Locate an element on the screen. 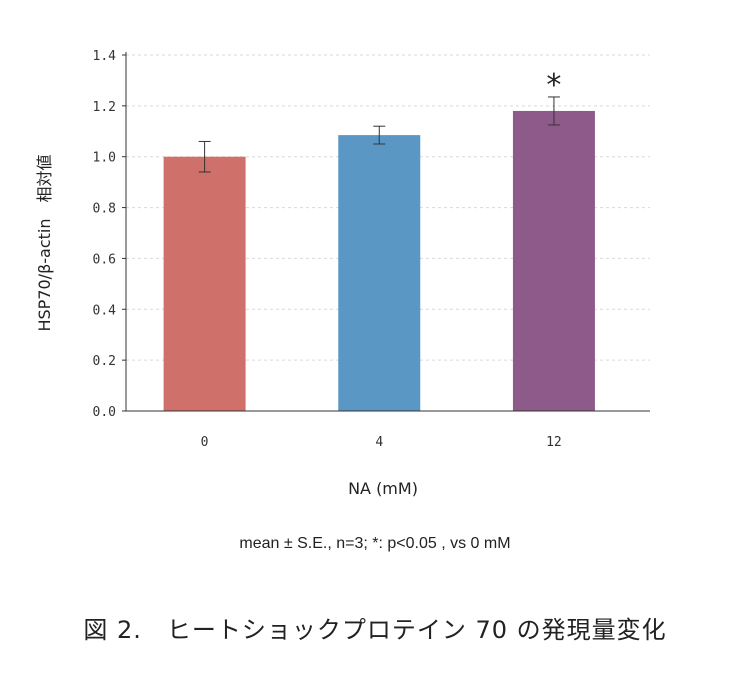 This screenshot has width=750, height=680. y-tick-label: 0.0 is located at coordinates (104, 412).